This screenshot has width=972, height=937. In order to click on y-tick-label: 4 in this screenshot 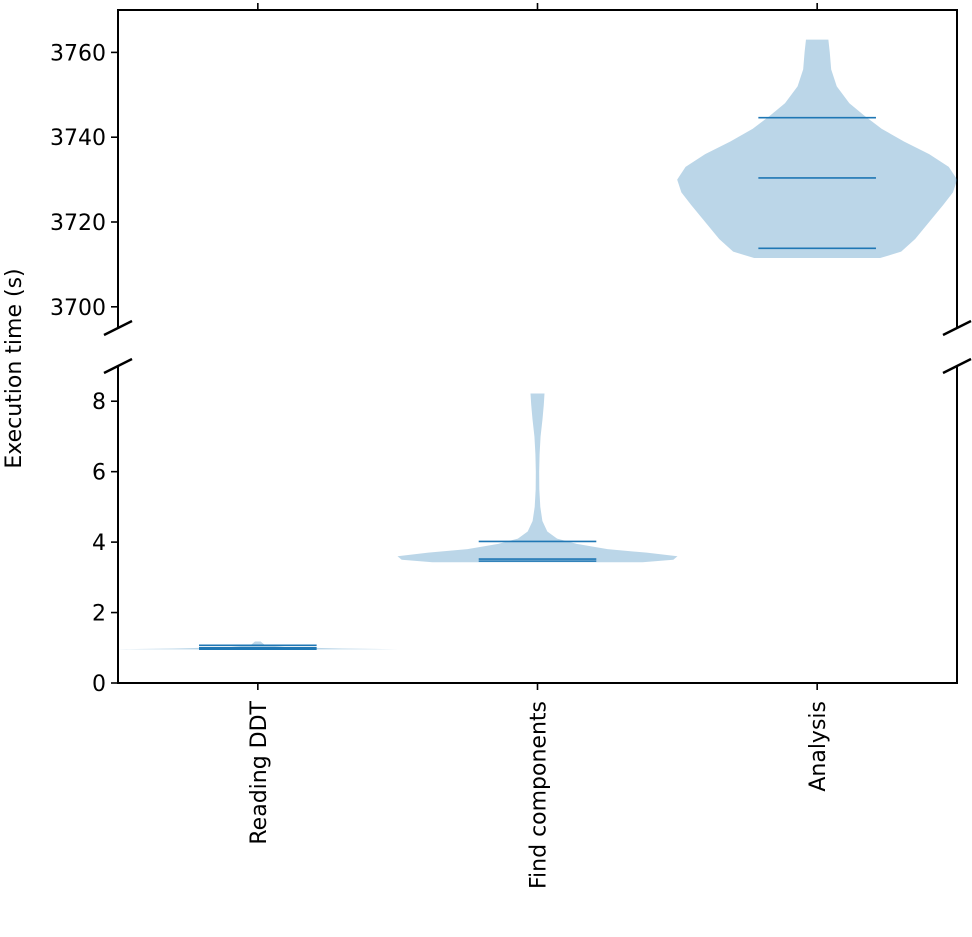, I will do `click(99, 543)`.